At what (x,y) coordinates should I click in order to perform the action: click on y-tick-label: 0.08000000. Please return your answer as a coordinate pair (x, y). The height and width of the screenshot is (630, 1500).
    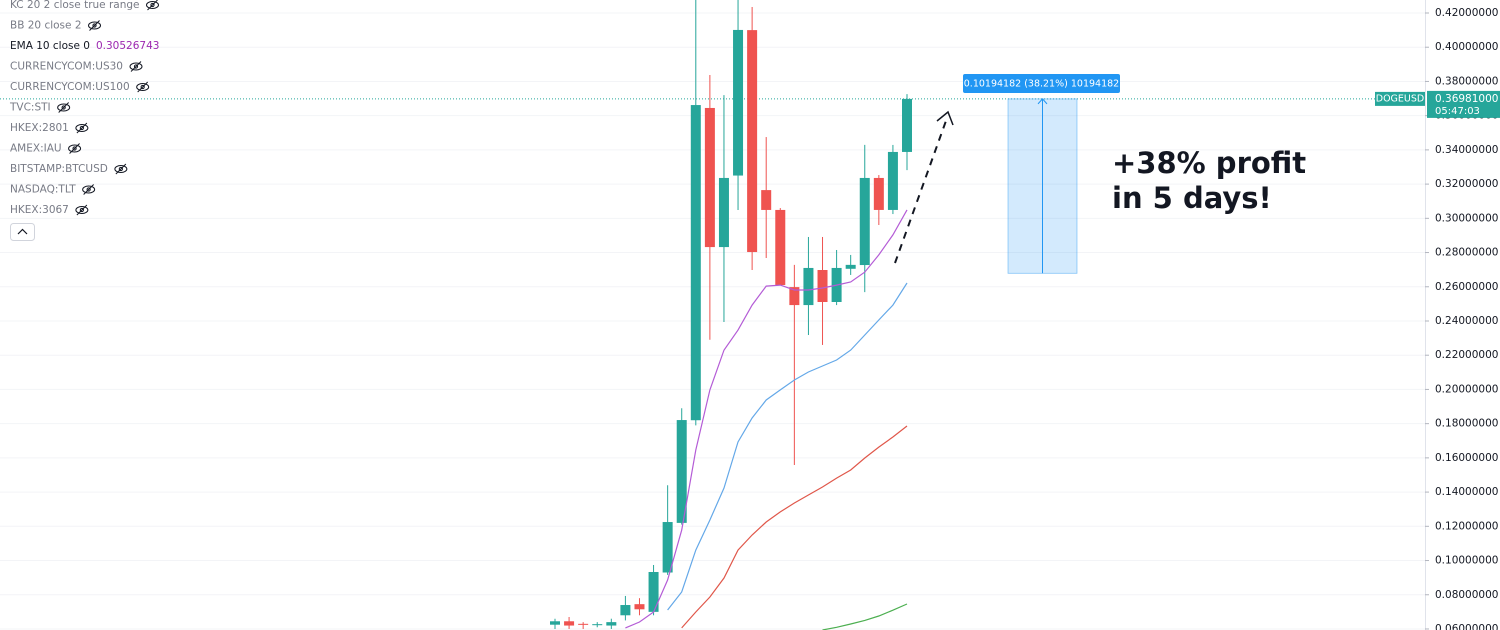
    Looking at the image, I should click on (1466, 595).